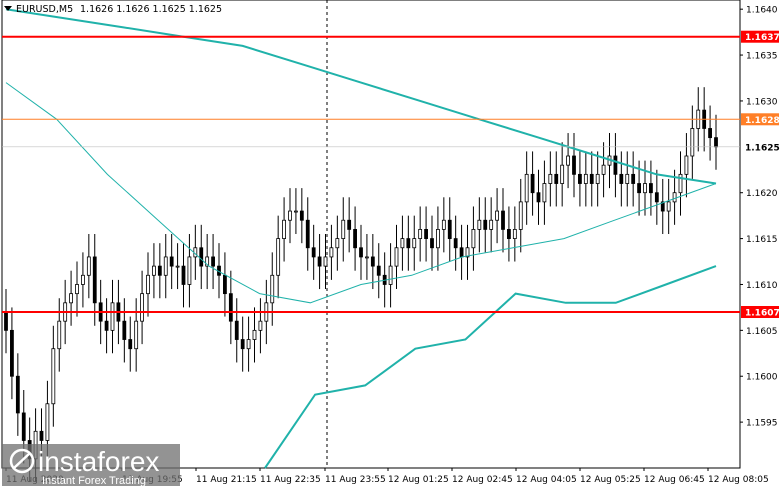  I want to click on x-tick-label: 12 Aug 08:05, so click(738, 480).